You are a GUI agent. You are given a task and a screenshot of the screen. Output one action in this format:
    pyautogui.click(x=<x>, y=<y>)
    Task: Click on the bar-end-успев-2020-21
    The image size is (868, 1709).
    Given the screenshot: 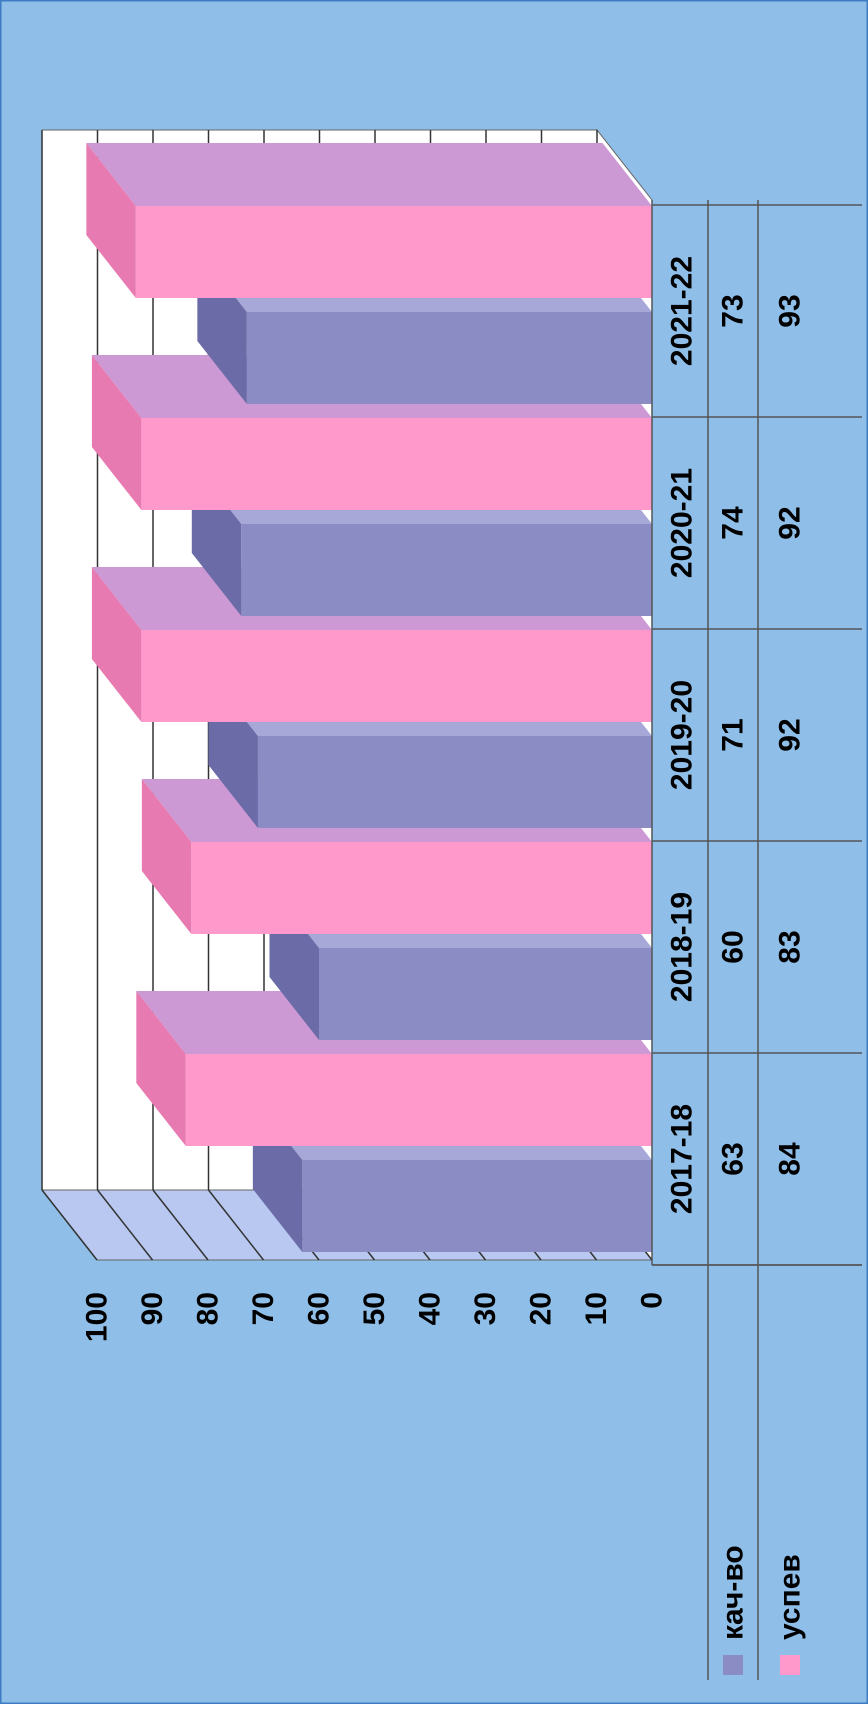 What is the action you would take?
    pyautogui.click(x=116, y=432)
    